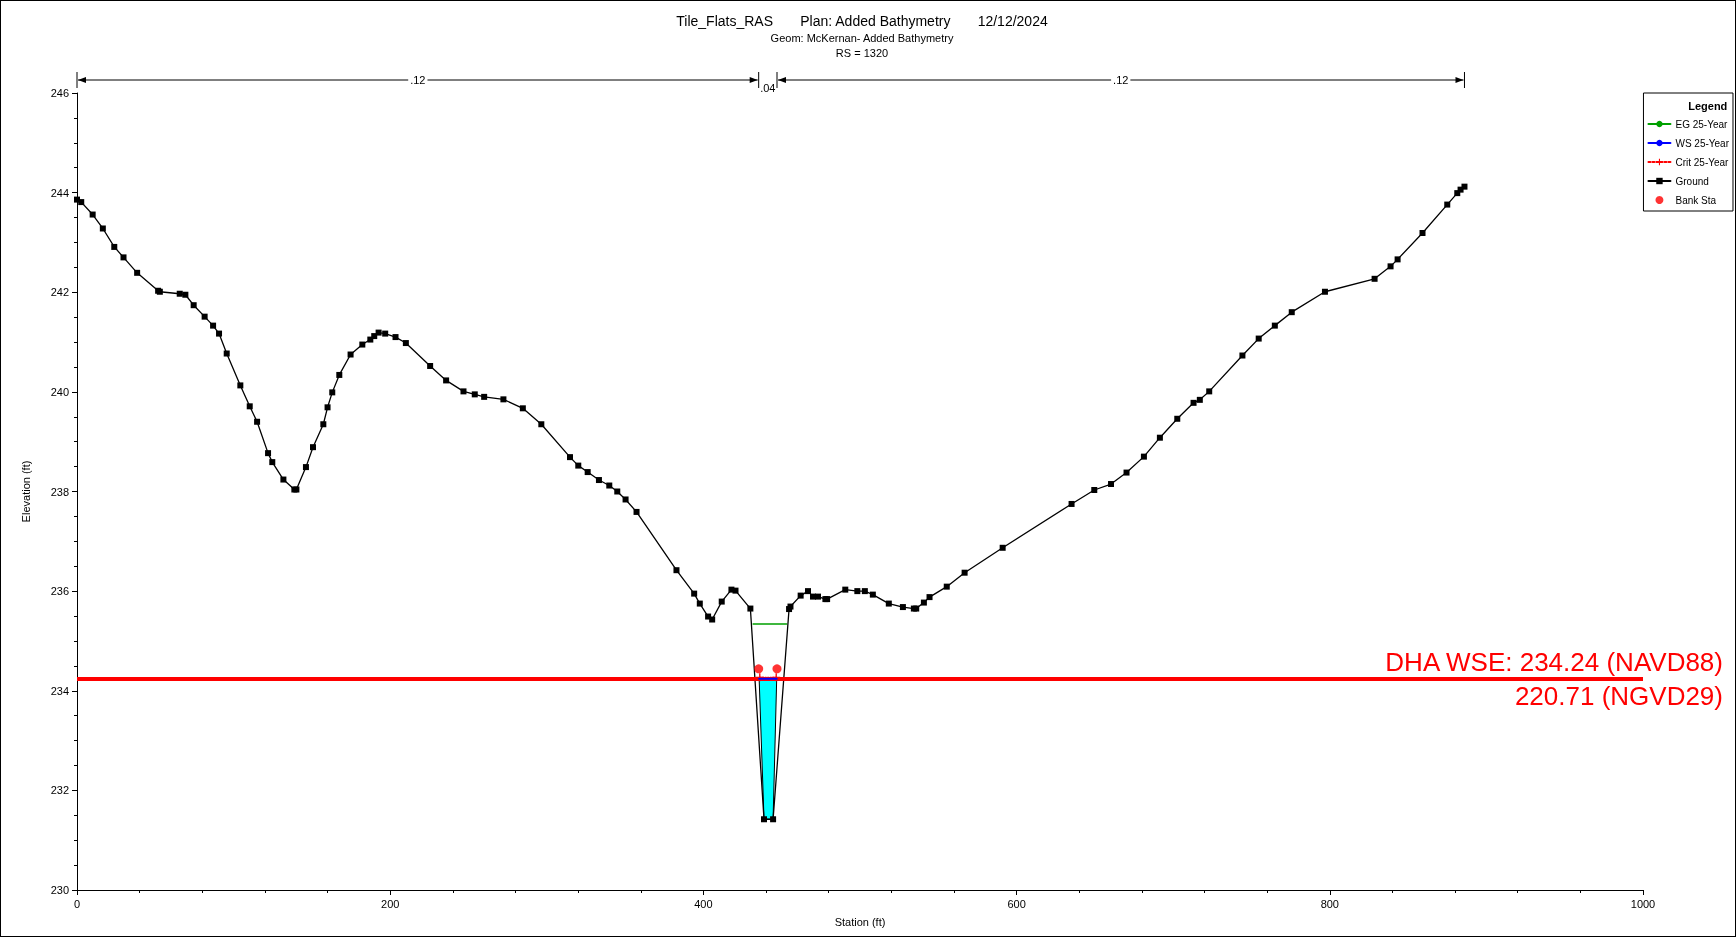 The image size is (1736, 937). I want to click on x-tick-label: 800, so click(1329, 903).